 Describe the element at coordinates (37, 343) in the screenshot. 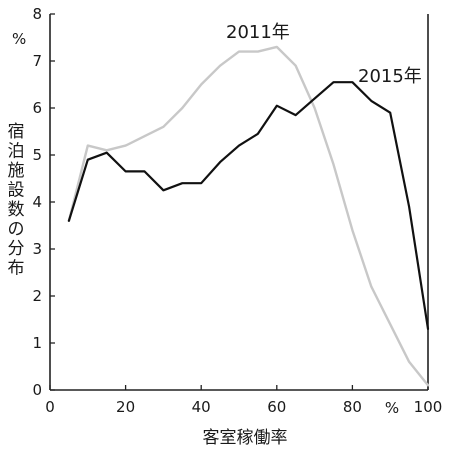

I see `y-tick-label: 1` at that location.